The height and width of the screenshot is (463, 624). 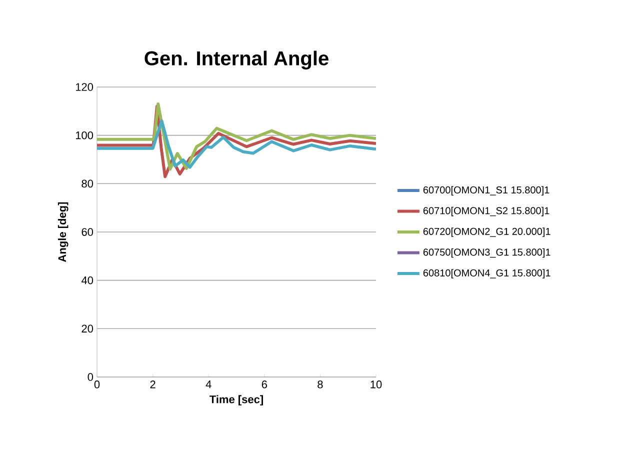 I want to click on x-tick-label: 8, so click(x=320, y=384).